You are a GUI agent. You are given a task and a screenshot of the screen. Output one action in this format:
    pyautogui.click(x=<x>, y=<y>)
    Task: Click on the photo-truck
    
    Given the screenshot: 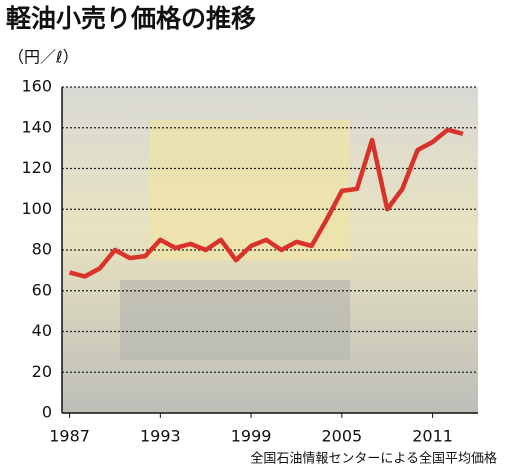 What is the action you would take?
    pyautogui.click(x=235, y=320)
    